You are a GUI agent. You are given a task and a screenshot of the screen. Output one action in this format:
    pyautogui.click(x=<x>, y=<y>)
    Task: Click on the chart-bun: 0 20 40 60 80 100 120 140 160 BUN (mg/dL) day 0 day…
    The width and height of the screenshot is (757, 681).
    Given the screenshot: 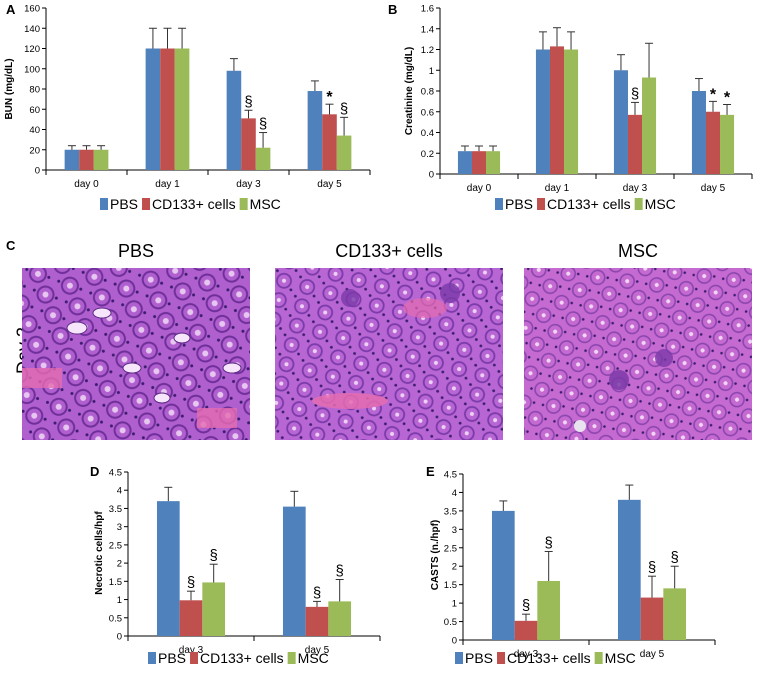 What is the action you would take?
    pyautogui.click(x=187, y=108)
    